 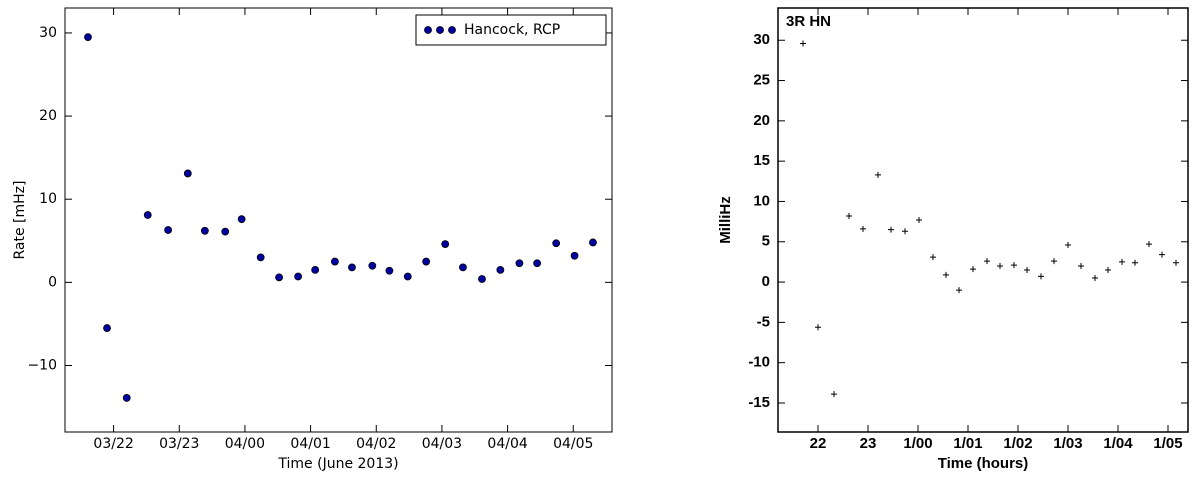 I want to click on x-tick-label: 04/00, so click(x=245, y=444).